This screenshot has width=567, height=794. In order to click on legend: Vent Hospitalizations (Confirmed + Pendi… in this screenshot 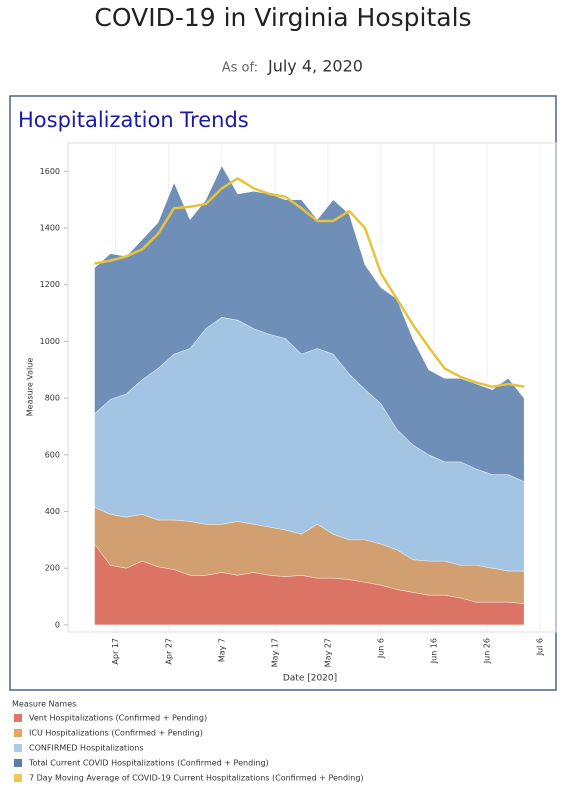, I will do `click(189, 748)`.